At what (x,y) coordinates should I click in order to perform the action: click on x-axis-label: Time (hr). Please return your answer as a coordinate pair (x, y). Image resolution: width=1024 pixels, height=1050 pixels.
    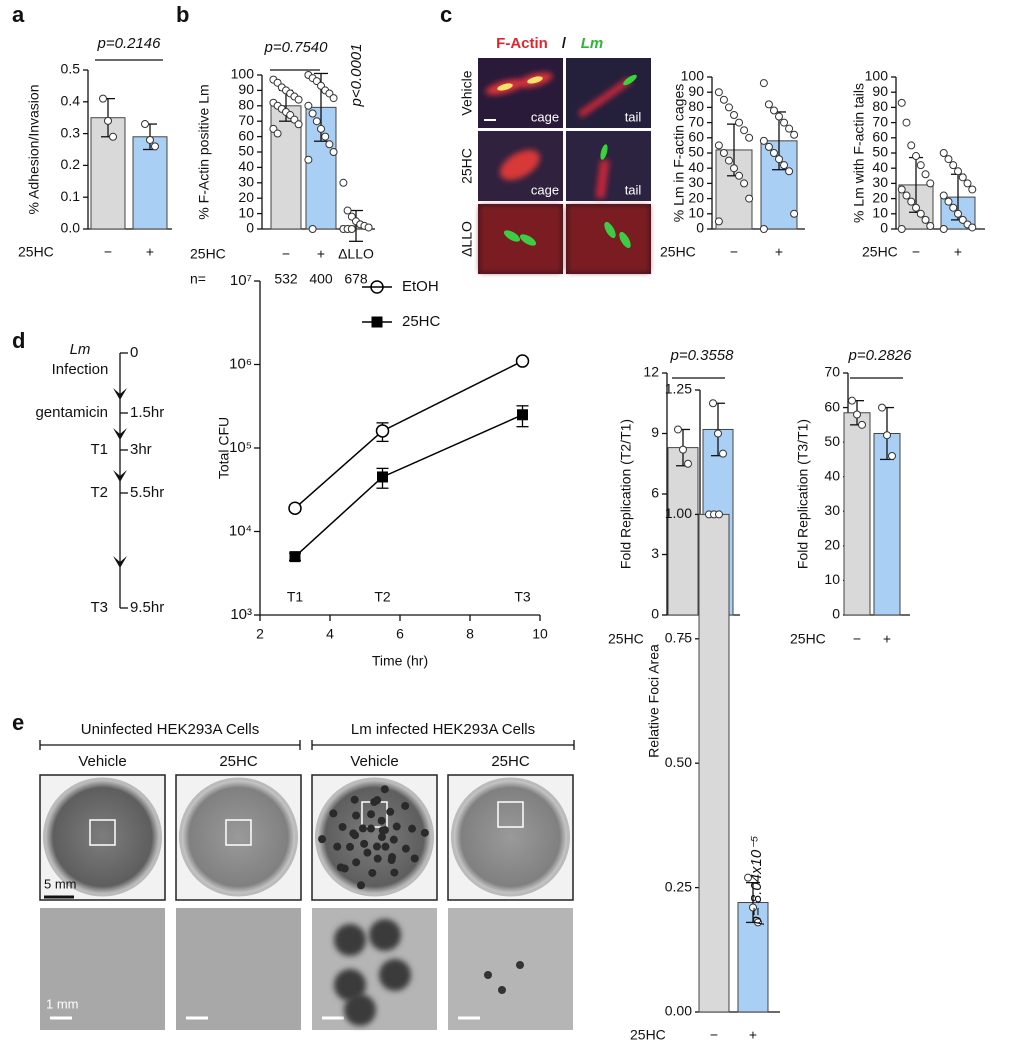
    Looking at the image, I should click on (400, 661).